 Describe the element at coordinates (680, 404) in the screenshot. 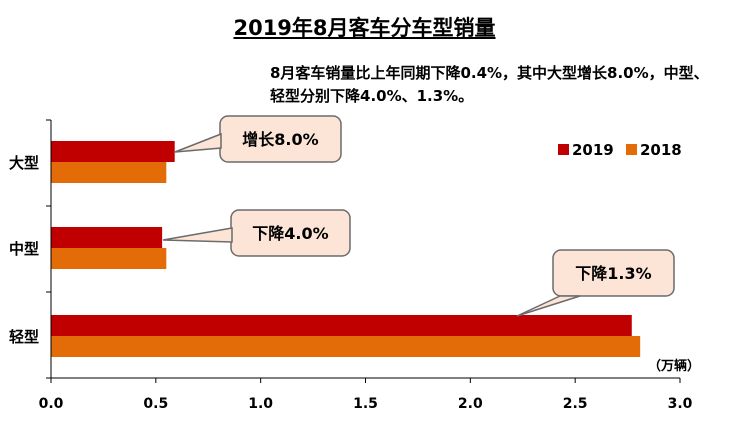

I see `x-tick-label: 3.0` at that location.